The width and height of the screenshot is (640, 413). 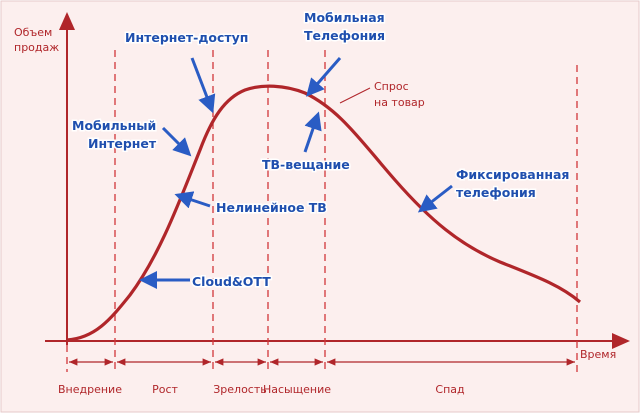 I want to click on service-label: Интернет, so click(x=122, y=143).